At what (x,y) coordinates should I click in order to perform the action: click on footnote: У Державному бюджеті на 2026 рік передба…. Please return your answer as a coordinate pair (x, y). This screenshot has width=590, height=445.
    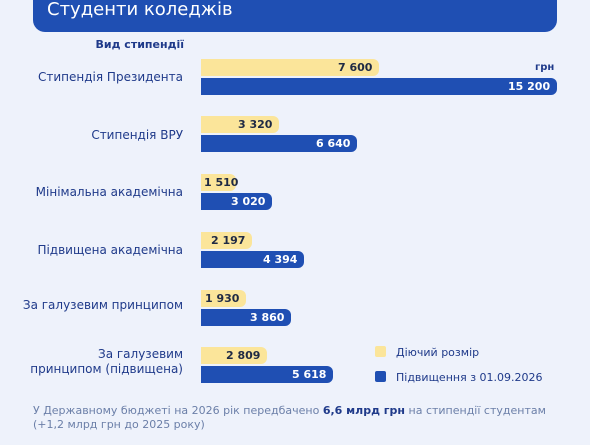
    Looking at the image, I should click on (298, 418).